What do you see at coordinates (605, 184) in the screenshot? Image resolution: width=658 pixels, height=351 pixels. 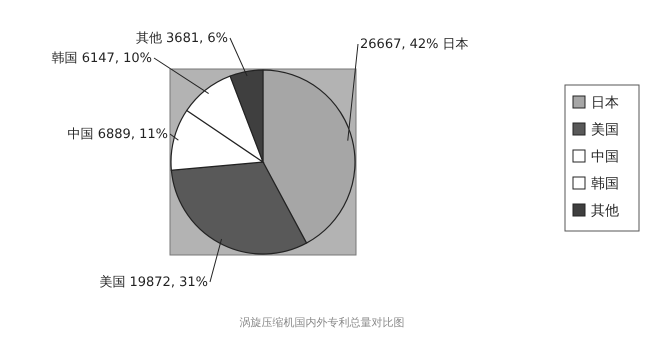 I see `legend-label: 韩国` at bounding box center [605, 184].